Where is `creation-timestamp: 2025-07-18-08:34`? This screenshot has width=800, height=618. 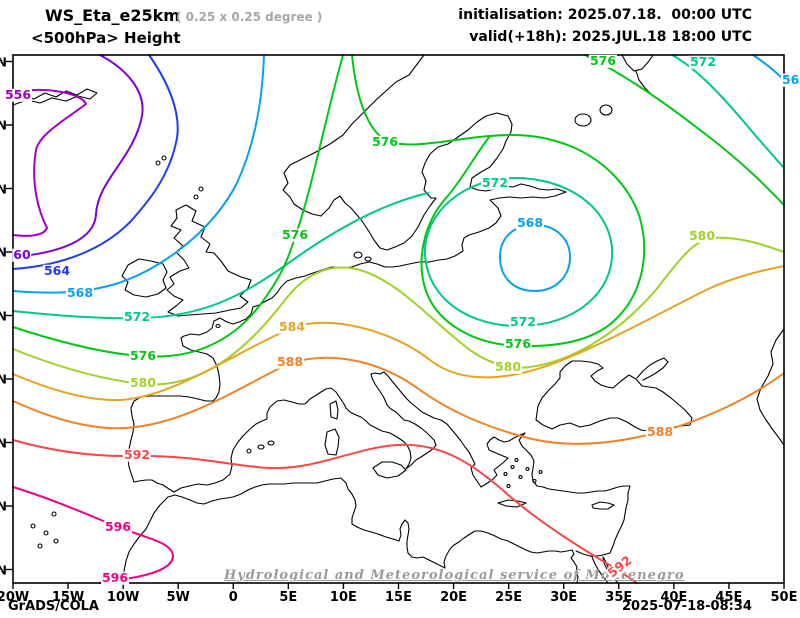 creation-timestamp: 2025-07-18-08:34 is located at coordinates (687, 606).